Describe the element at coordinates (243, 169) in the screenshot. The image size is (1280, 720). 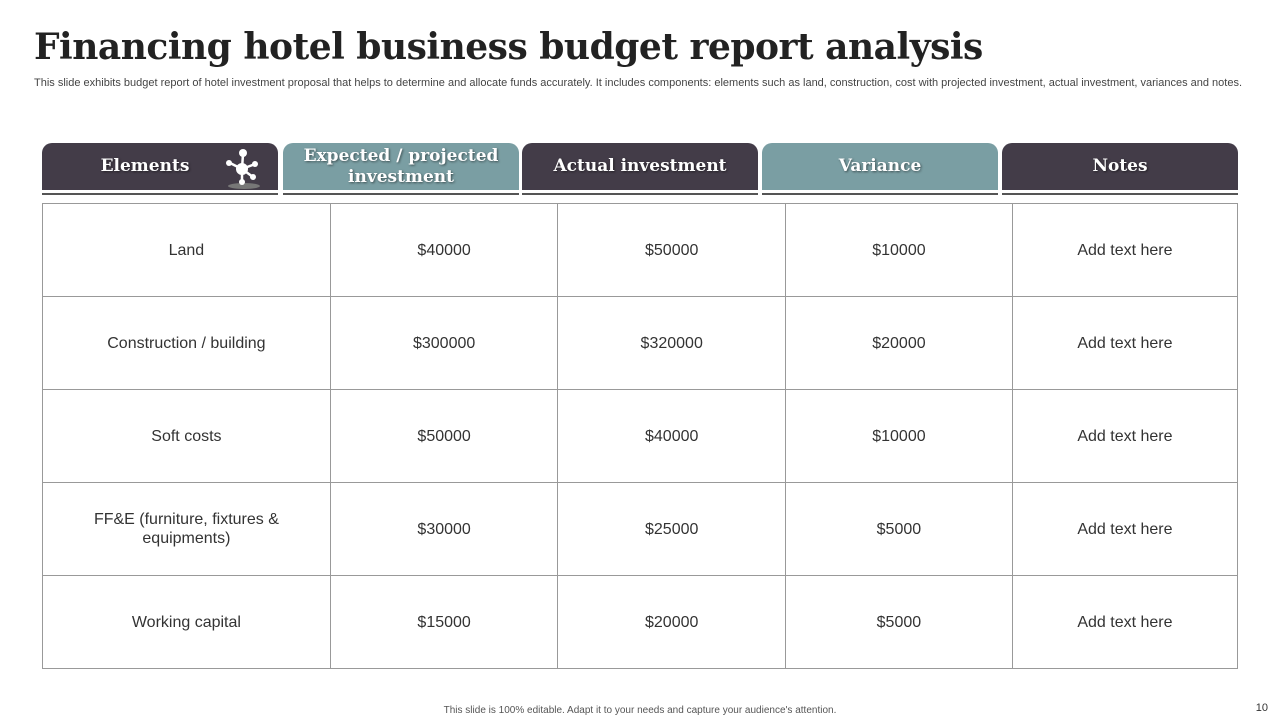
I see `molecule-network-icon` at that location.